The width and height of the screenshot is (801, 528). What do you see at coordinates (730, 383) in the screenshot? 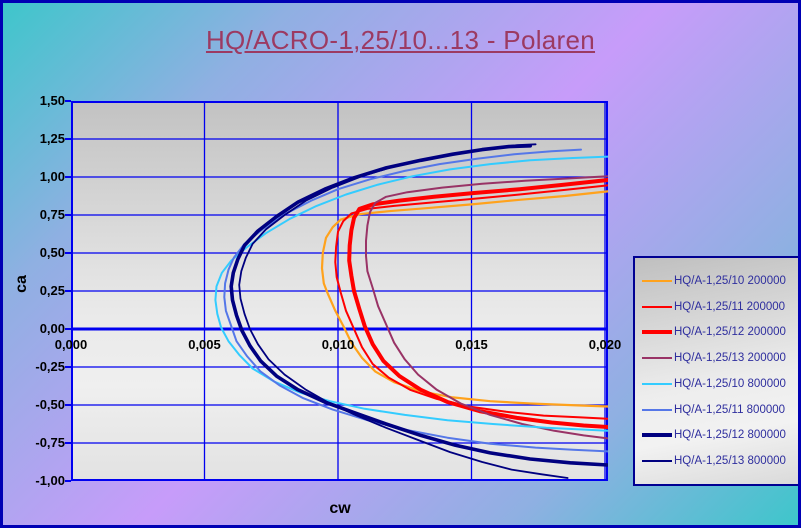
I see `legend-label: HQ/A-1,25/10 800000` at bounding box center [730, 383].